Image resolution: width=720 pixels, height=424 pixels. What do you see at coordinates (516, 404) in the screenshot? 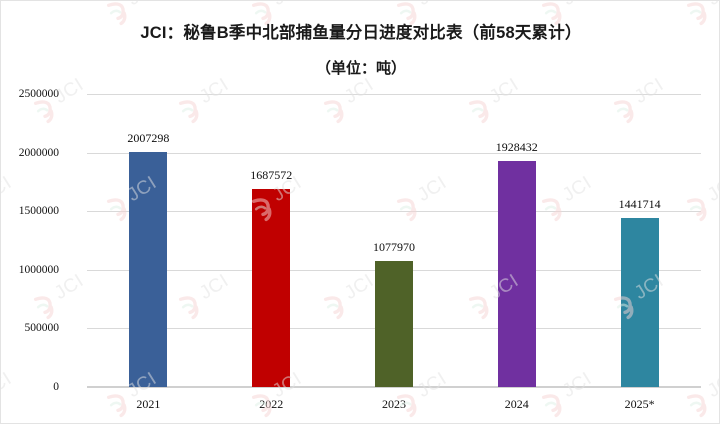
I see `x-axis-tick-label: 2024` at bounding box center [516, 404].